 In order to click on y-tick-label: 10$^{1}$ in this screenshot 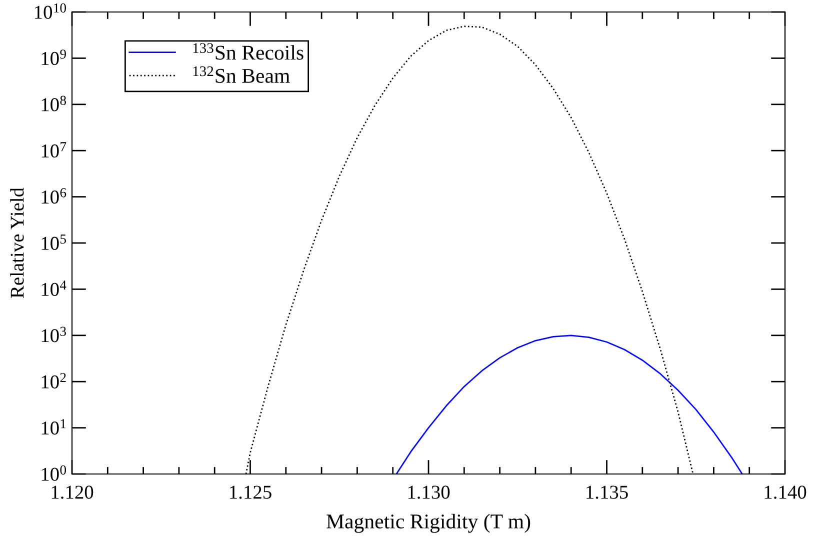, I will do `click(54, 427)`.